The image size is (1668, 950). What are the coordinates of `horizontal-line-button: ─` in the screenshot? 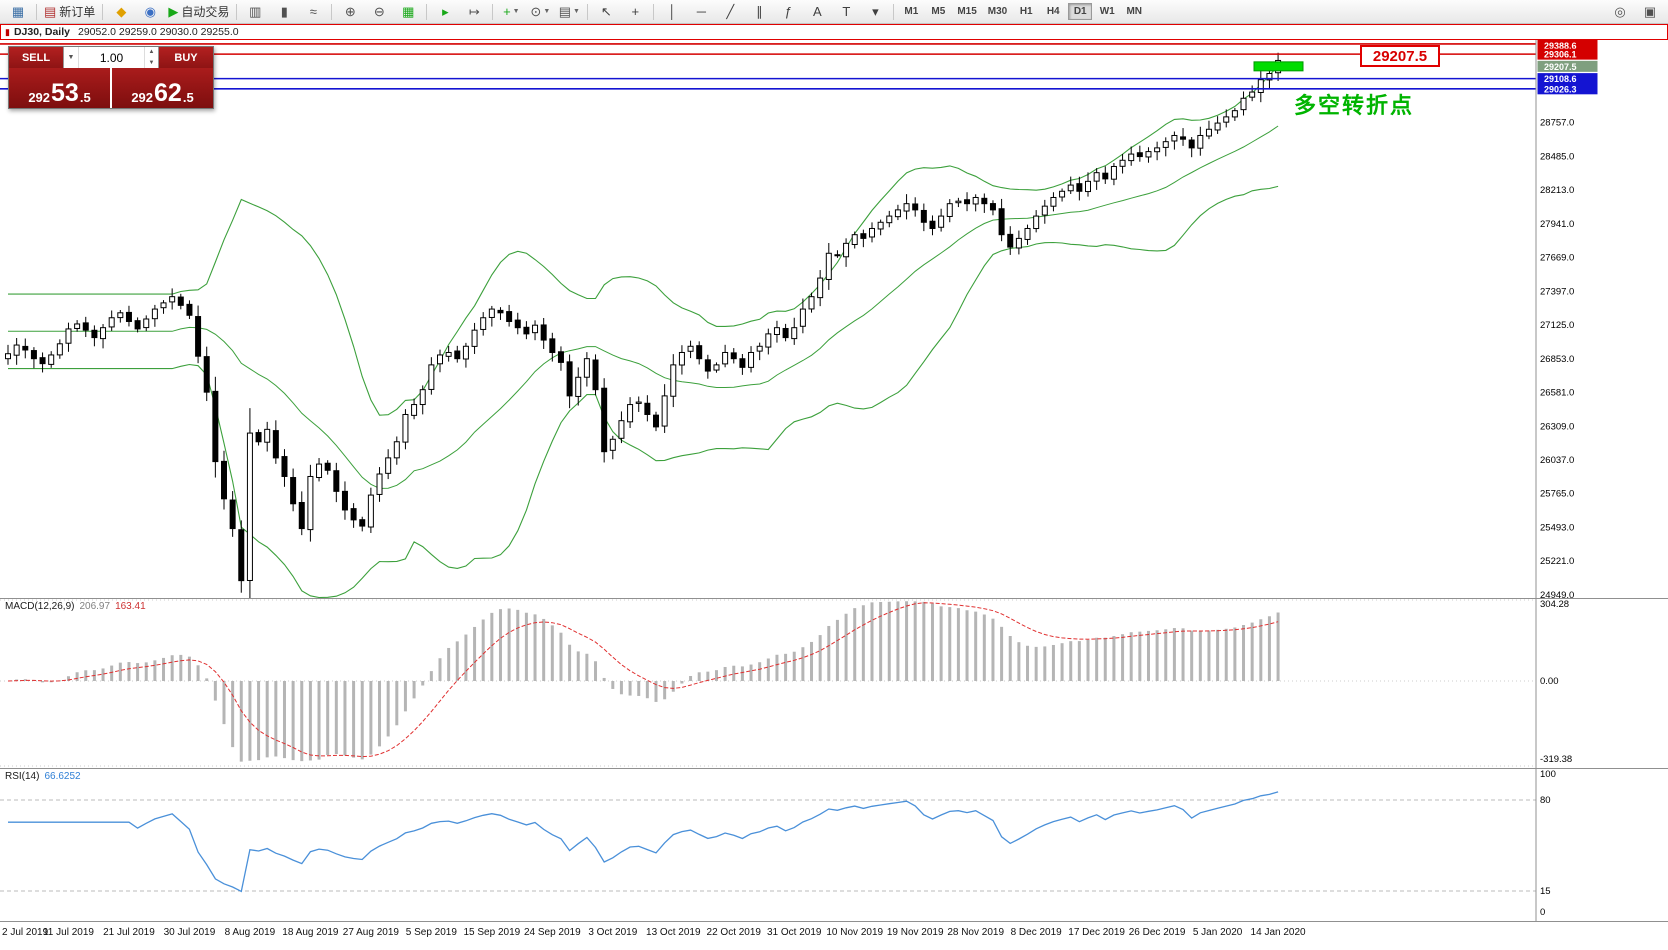 It's located at (701, 12).